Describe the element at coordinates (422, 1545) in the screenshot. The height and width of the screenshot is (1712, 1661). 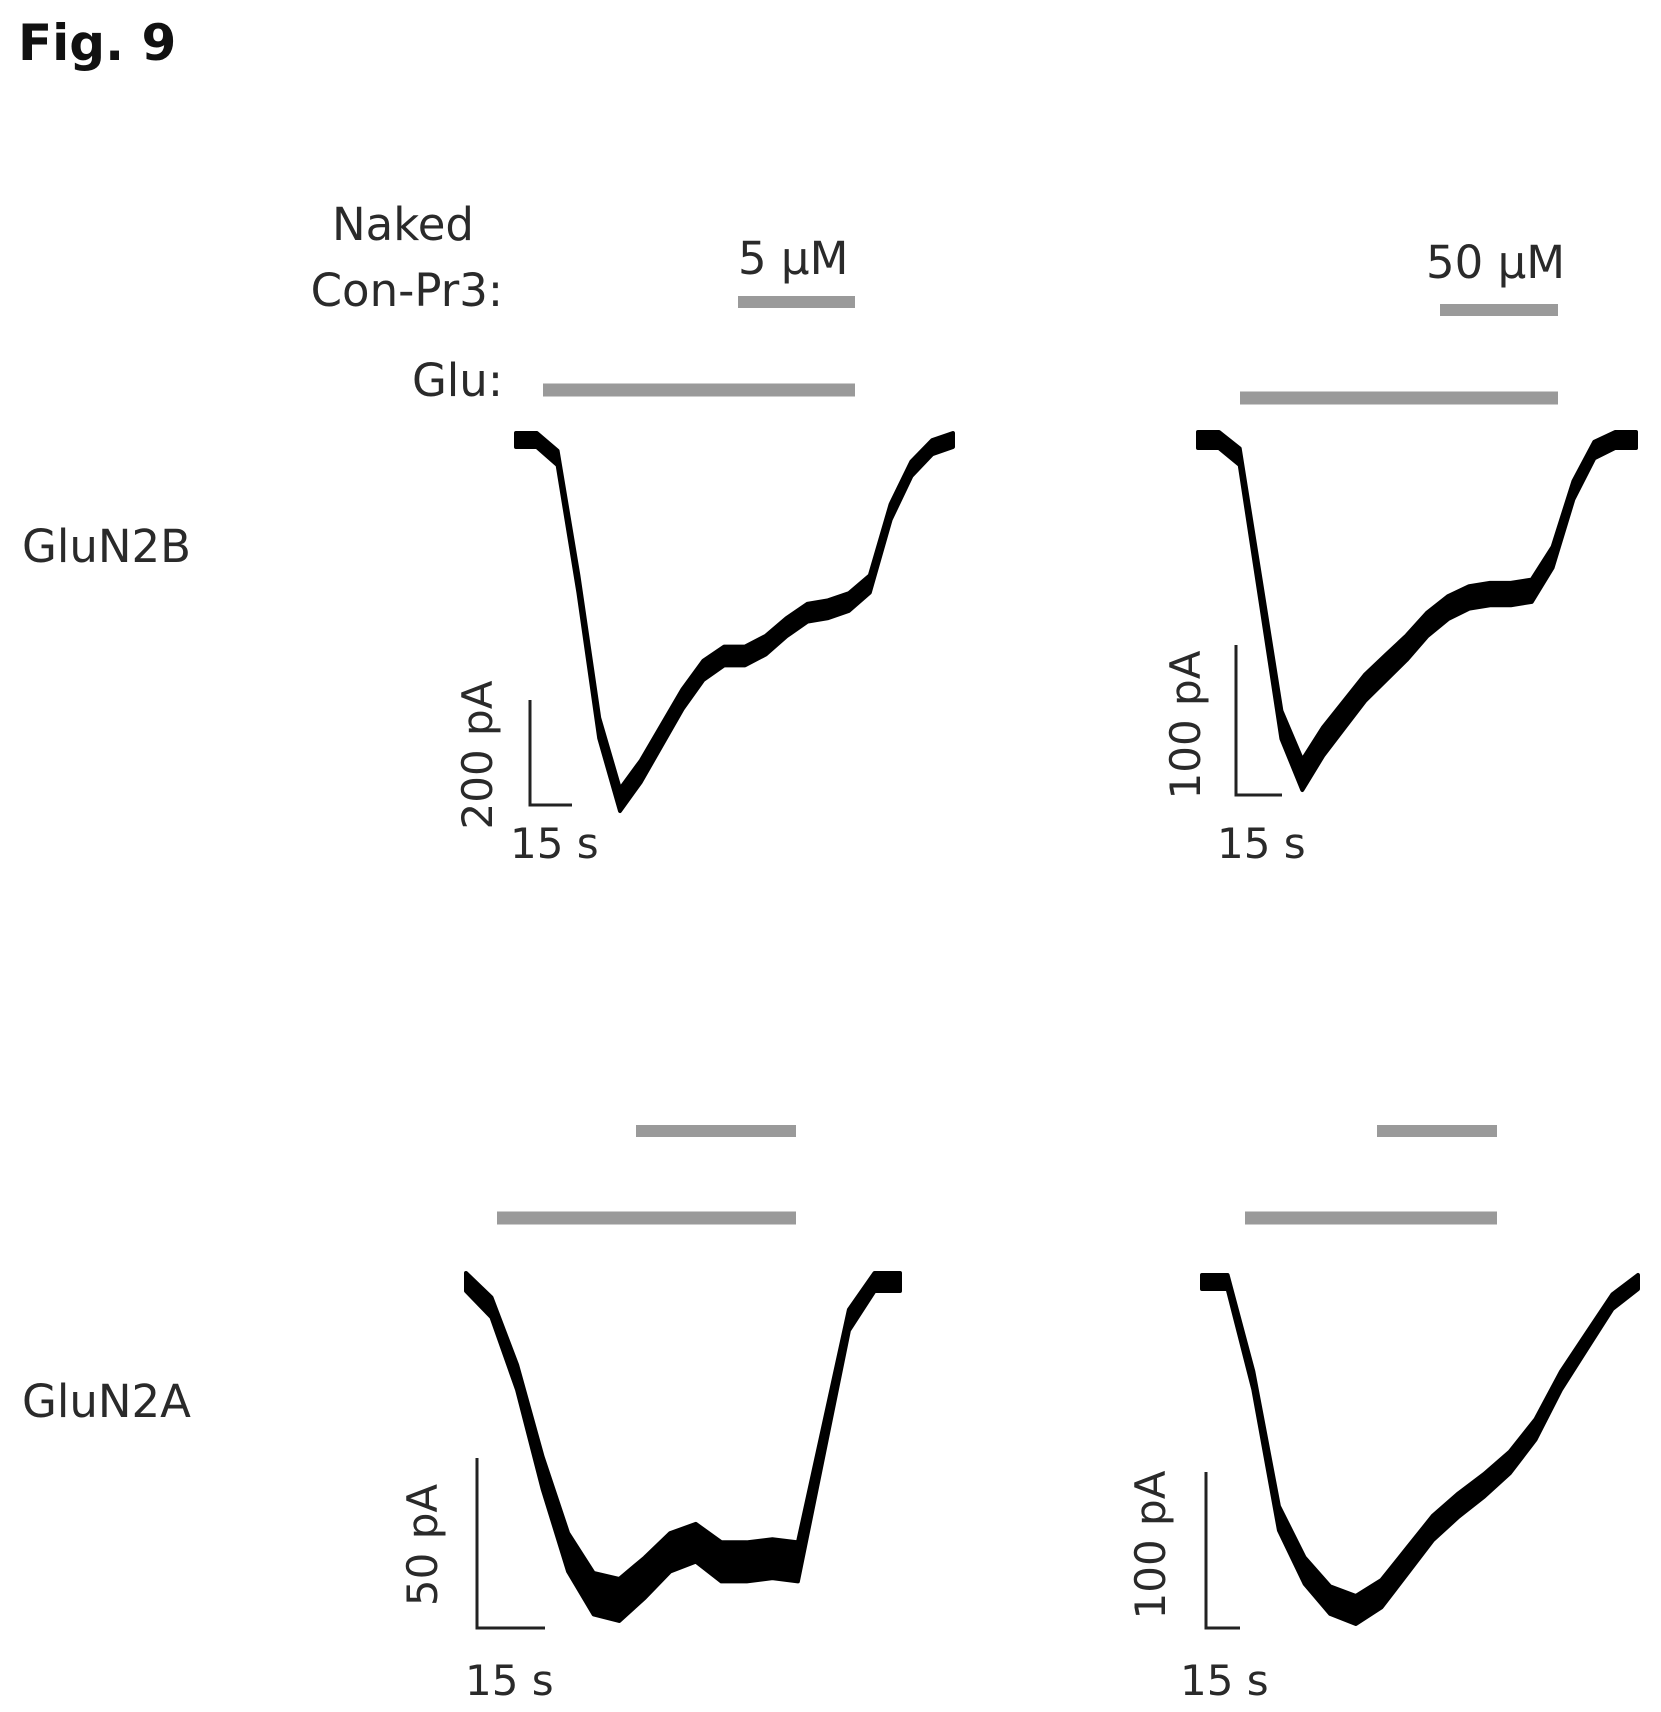
I see `scale-bar-y-label: 50 pA` at that location.